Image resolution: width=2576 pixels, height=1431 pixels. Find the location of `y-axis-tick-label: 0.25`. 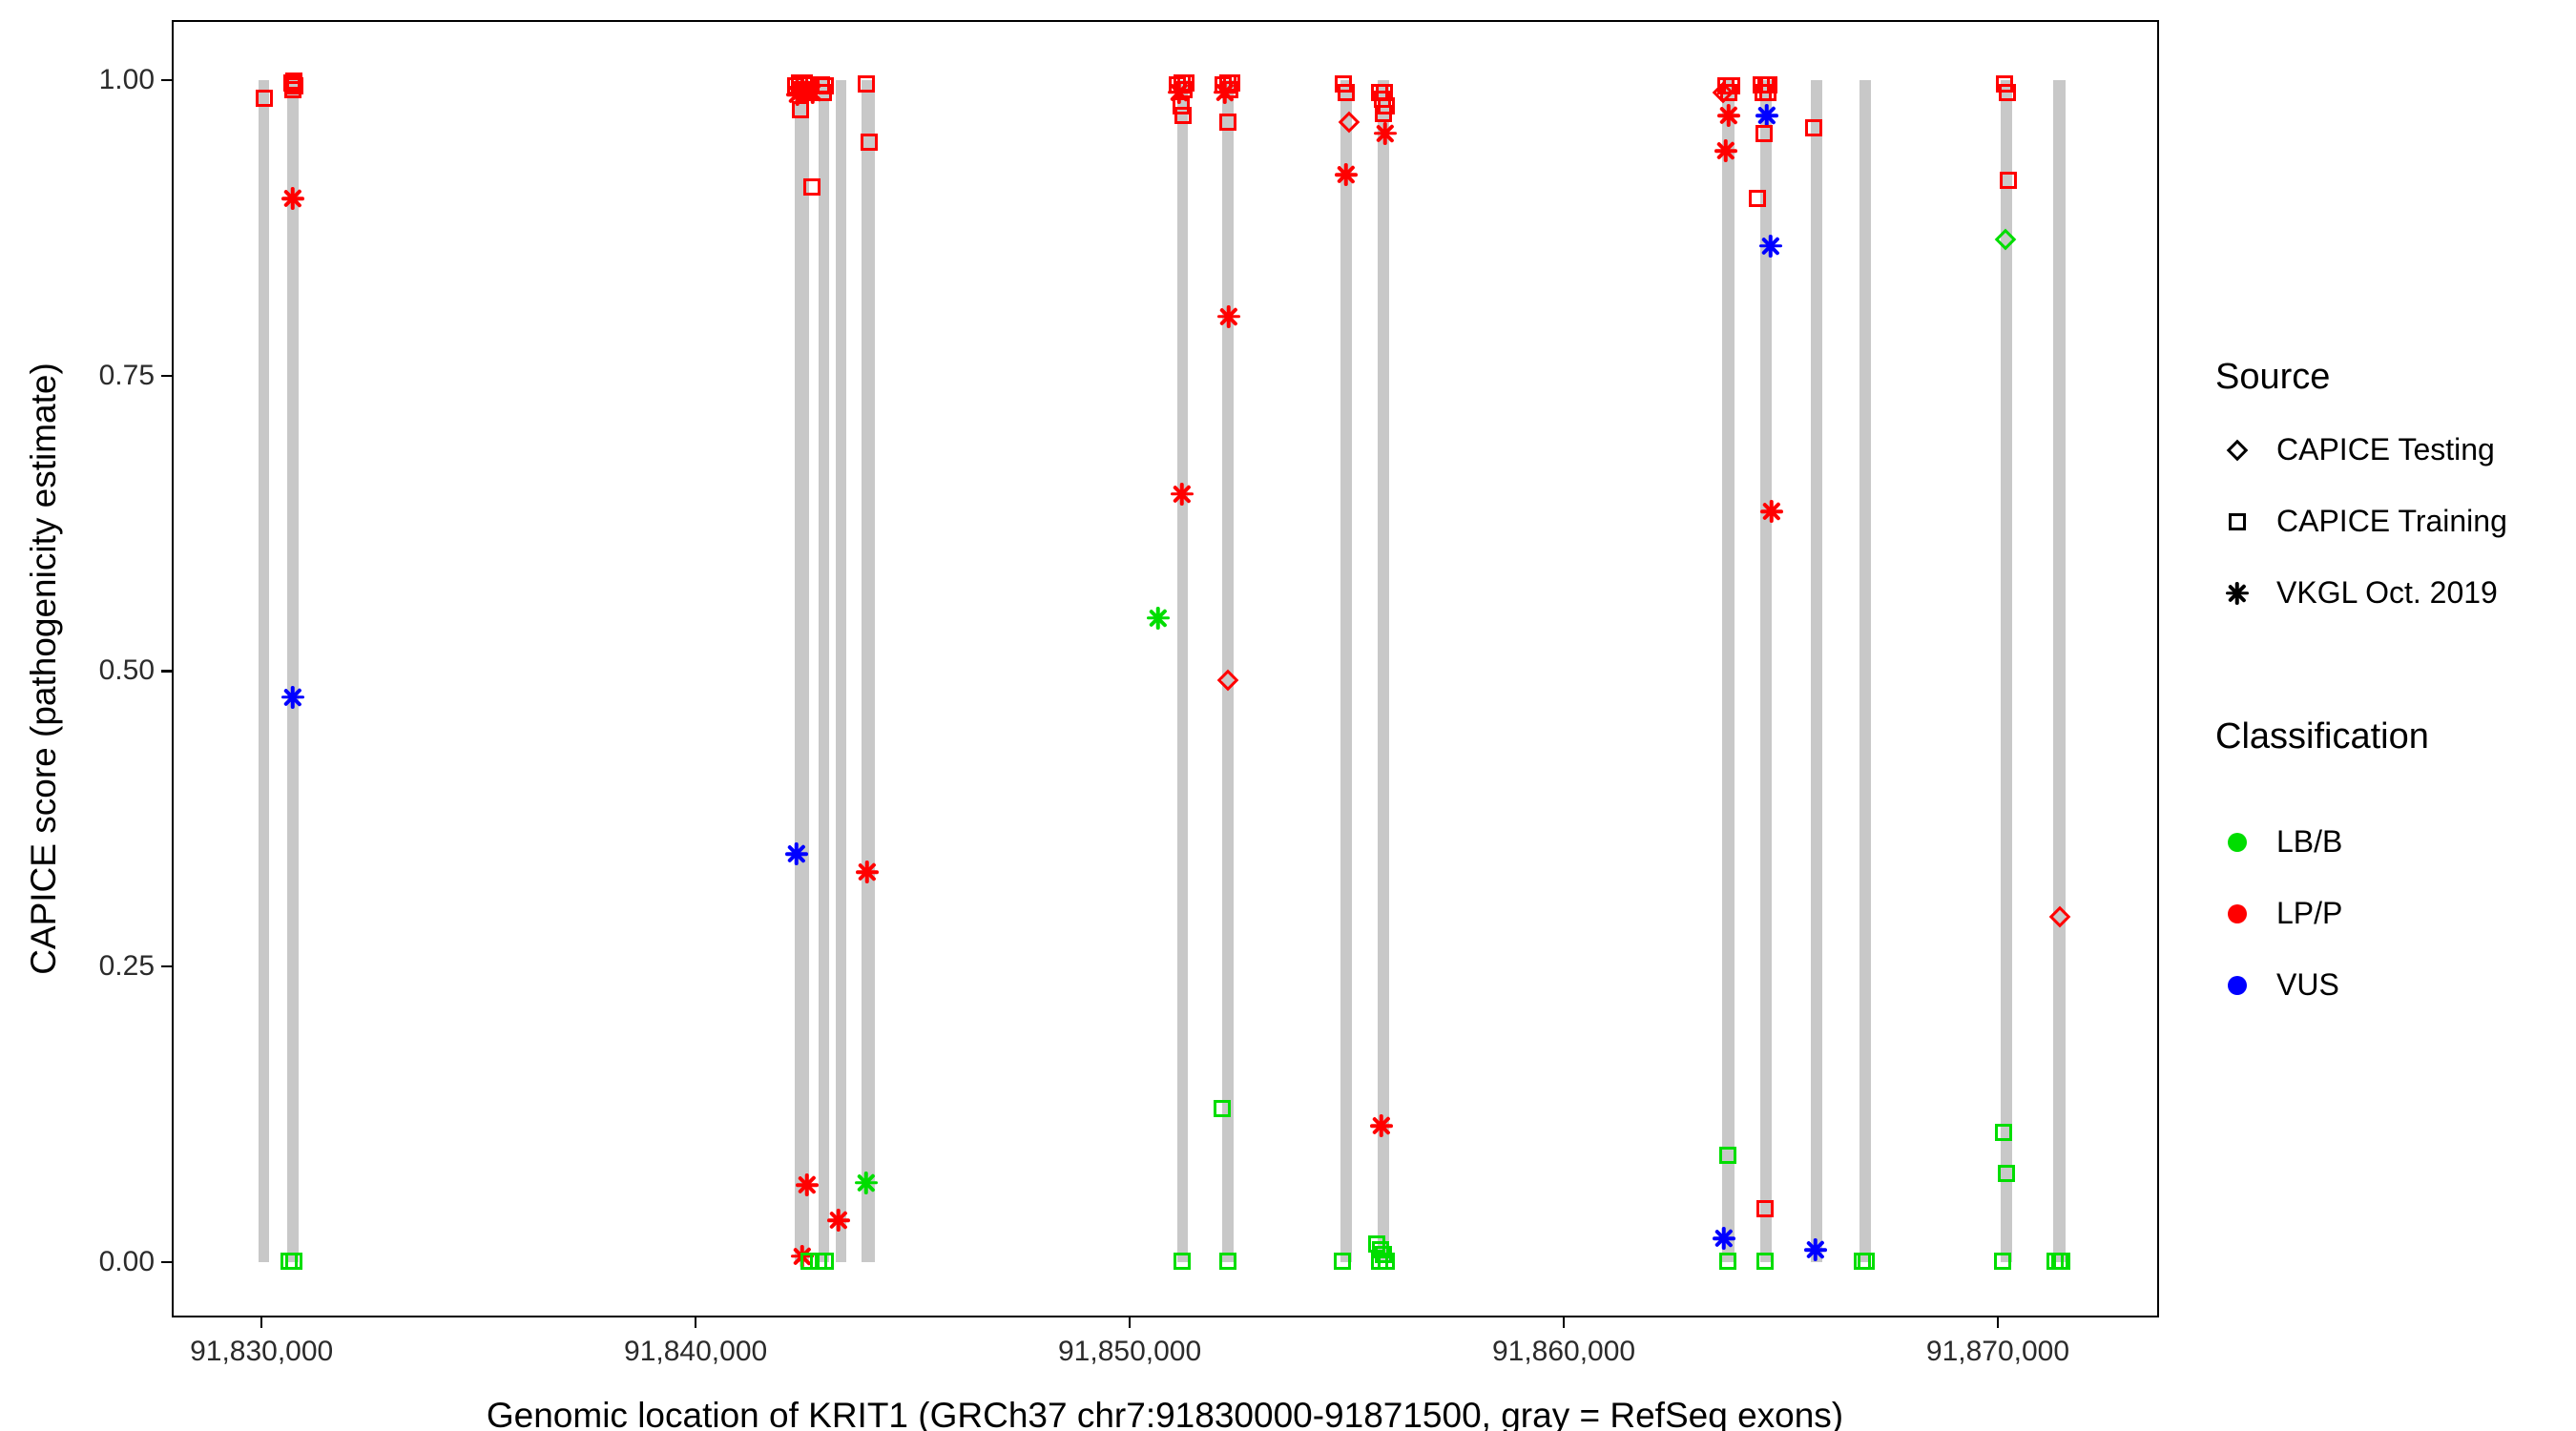

y-axis-tick-label: 0.25 is located at coordinates (126, 966).